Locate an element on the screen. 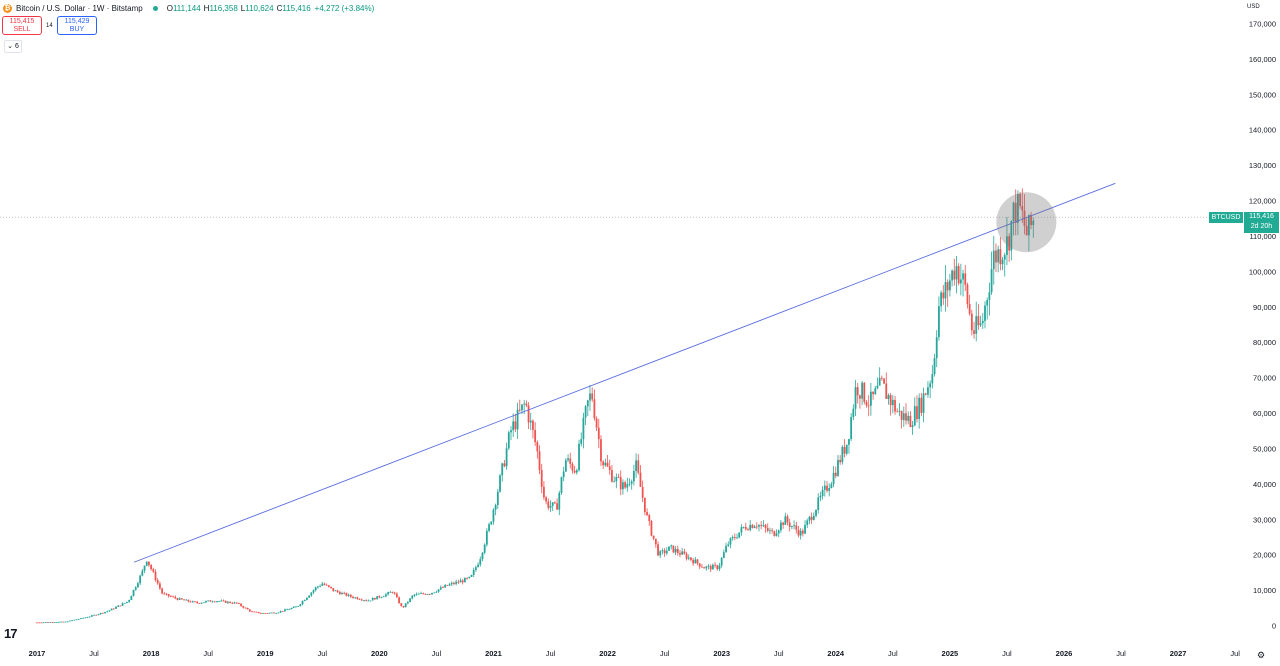 The width and height of the screenshot is (1280, 666). gear-icon: ⚙ is located at coordinates (1261, 655).